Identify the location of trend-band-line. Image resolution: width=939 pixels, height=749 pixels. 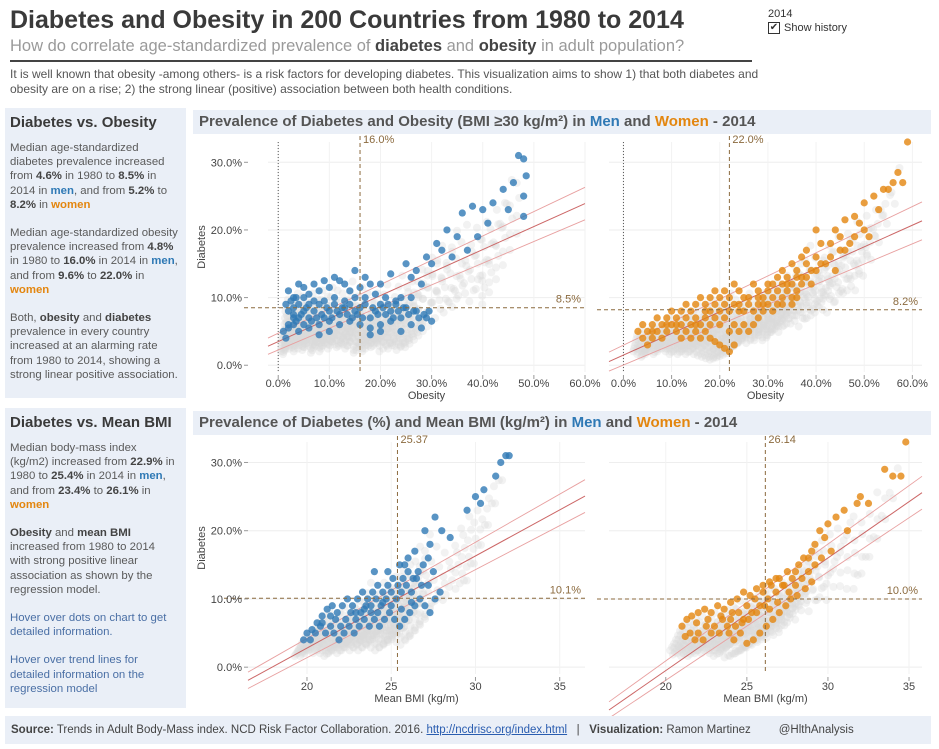
(416, 600).